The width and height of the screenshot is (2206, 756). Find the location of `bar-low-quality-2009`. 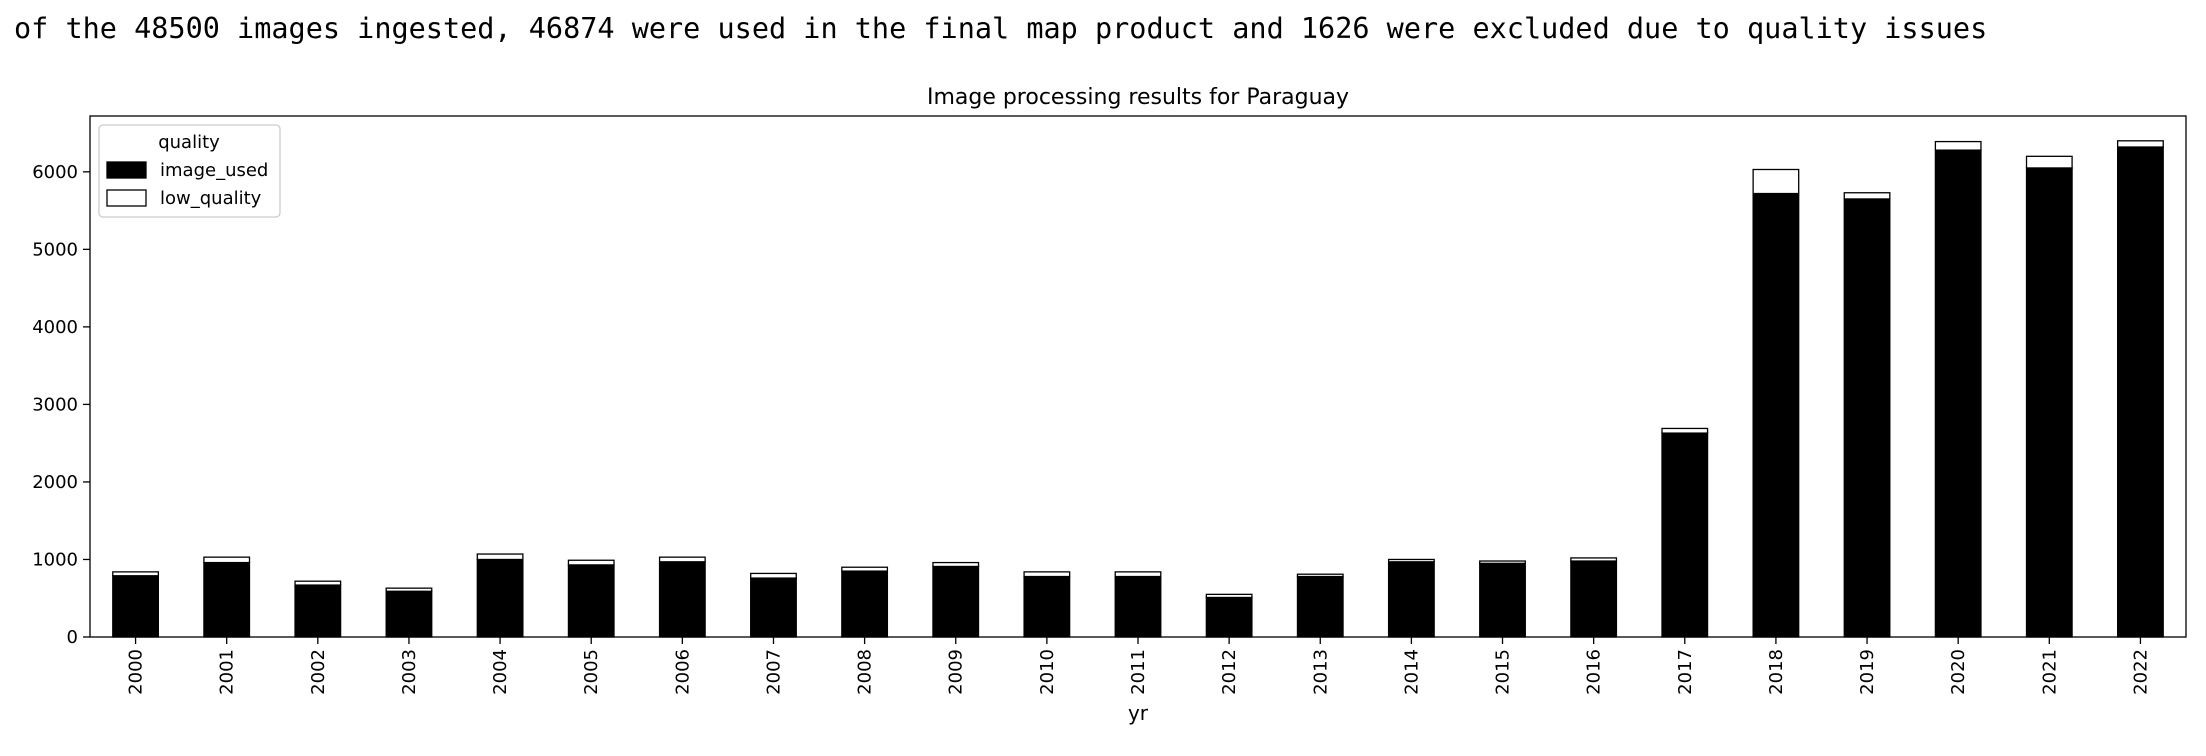

bar-low-quality-2009 is located at coordinates (956, 564).